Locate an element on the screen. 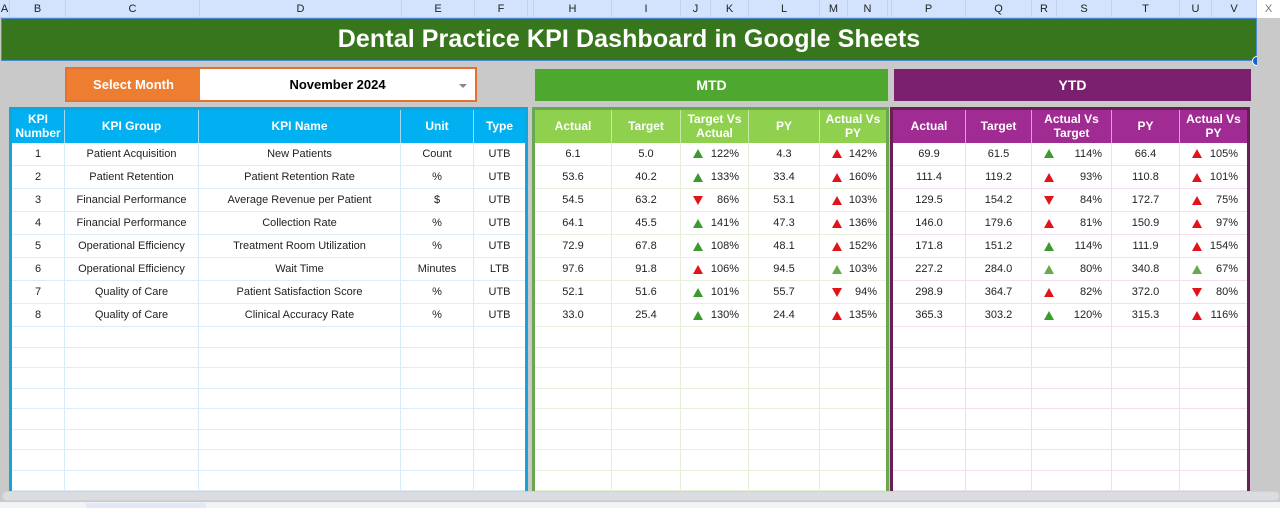  ytd-cell-py: 150.9 is located at coordinates (1145, 223).